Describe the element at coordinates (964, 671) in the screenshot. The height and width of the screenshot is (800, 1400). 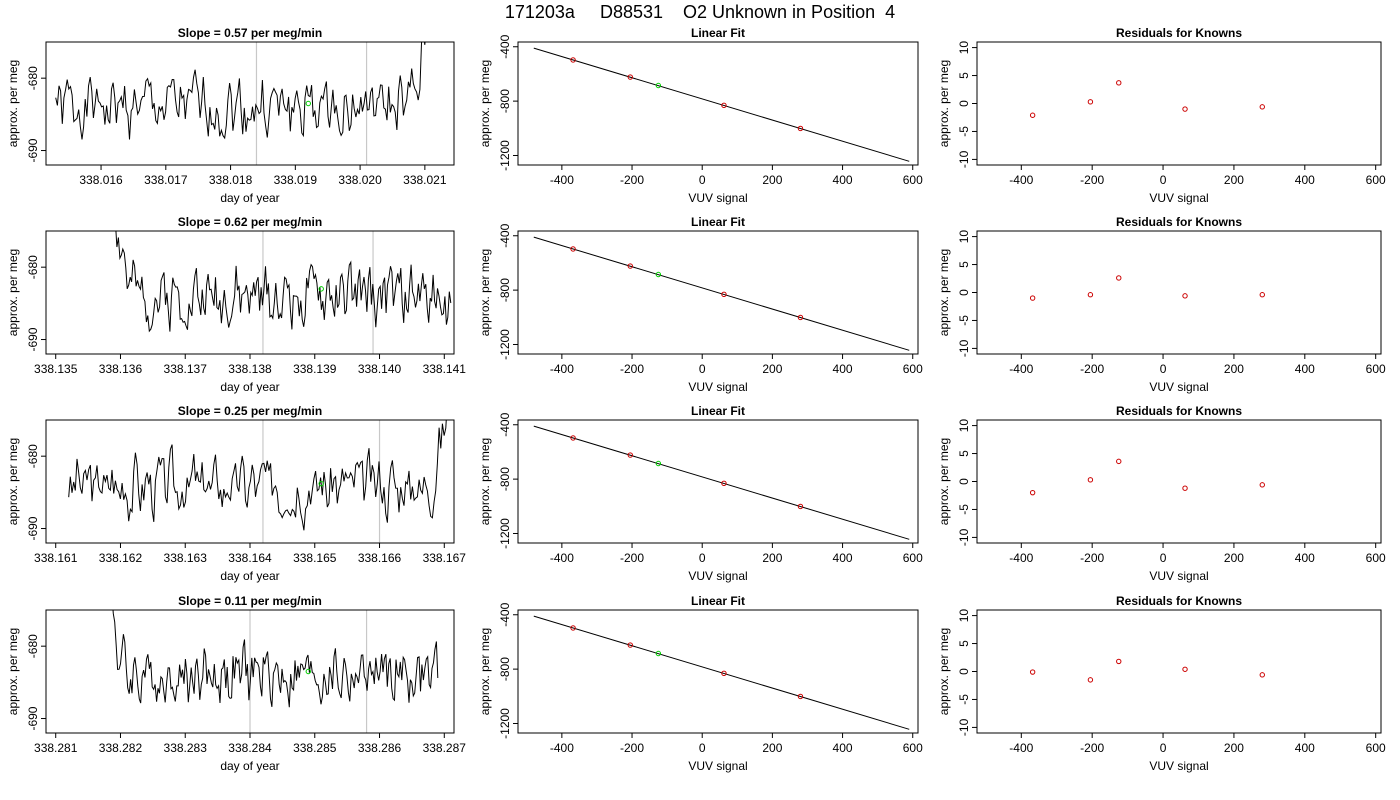
I see `y-tick-label: 0` at that location.